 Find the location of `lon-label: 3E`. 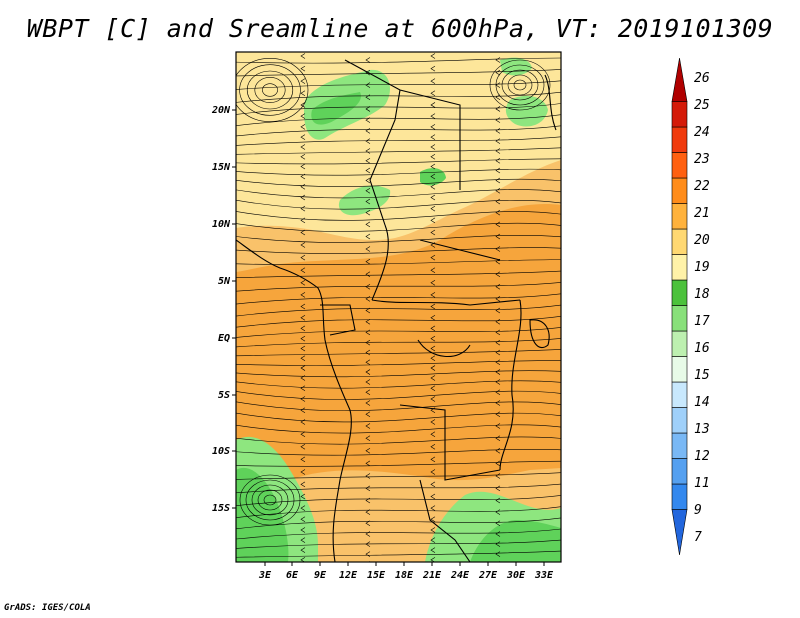

lon-label: 3E is located at coordinates (265, 575).